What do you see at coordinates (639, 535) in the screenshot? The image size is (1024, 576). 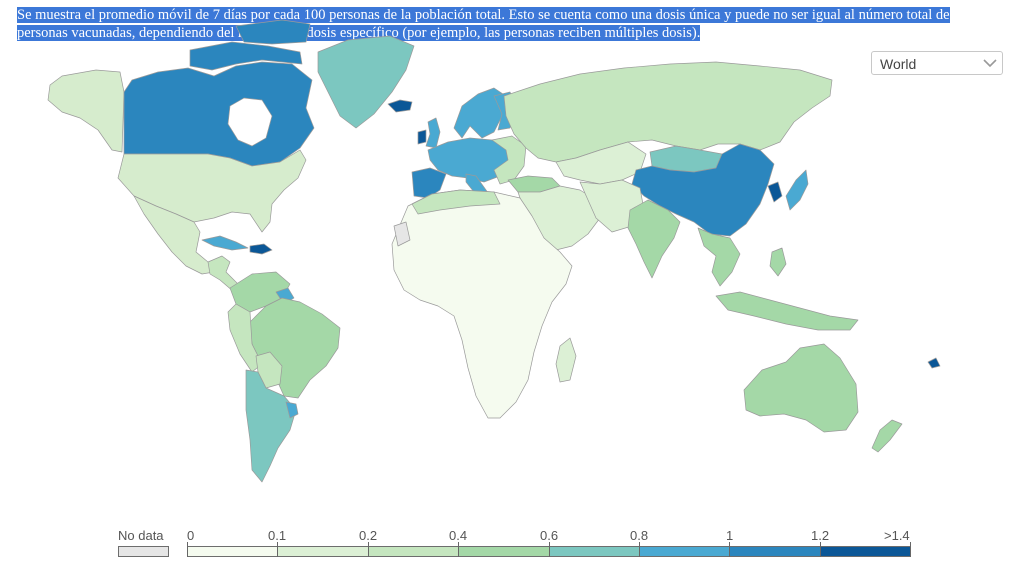 I see `legend-tick-label: 0.8` at bounding box center [639, 535].